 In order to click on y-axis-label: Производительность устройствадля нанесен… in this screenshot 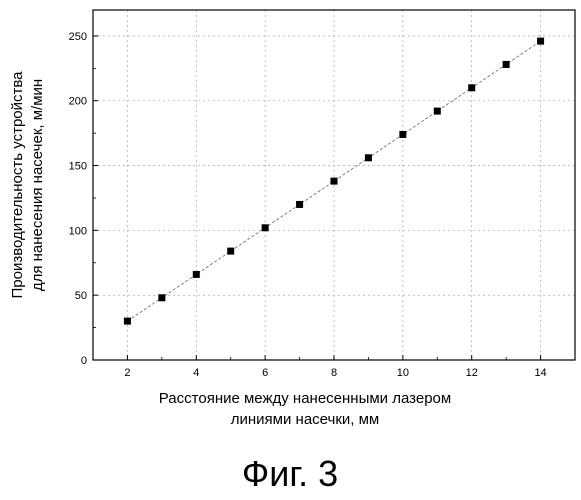, I will do `click(27, 185)`.